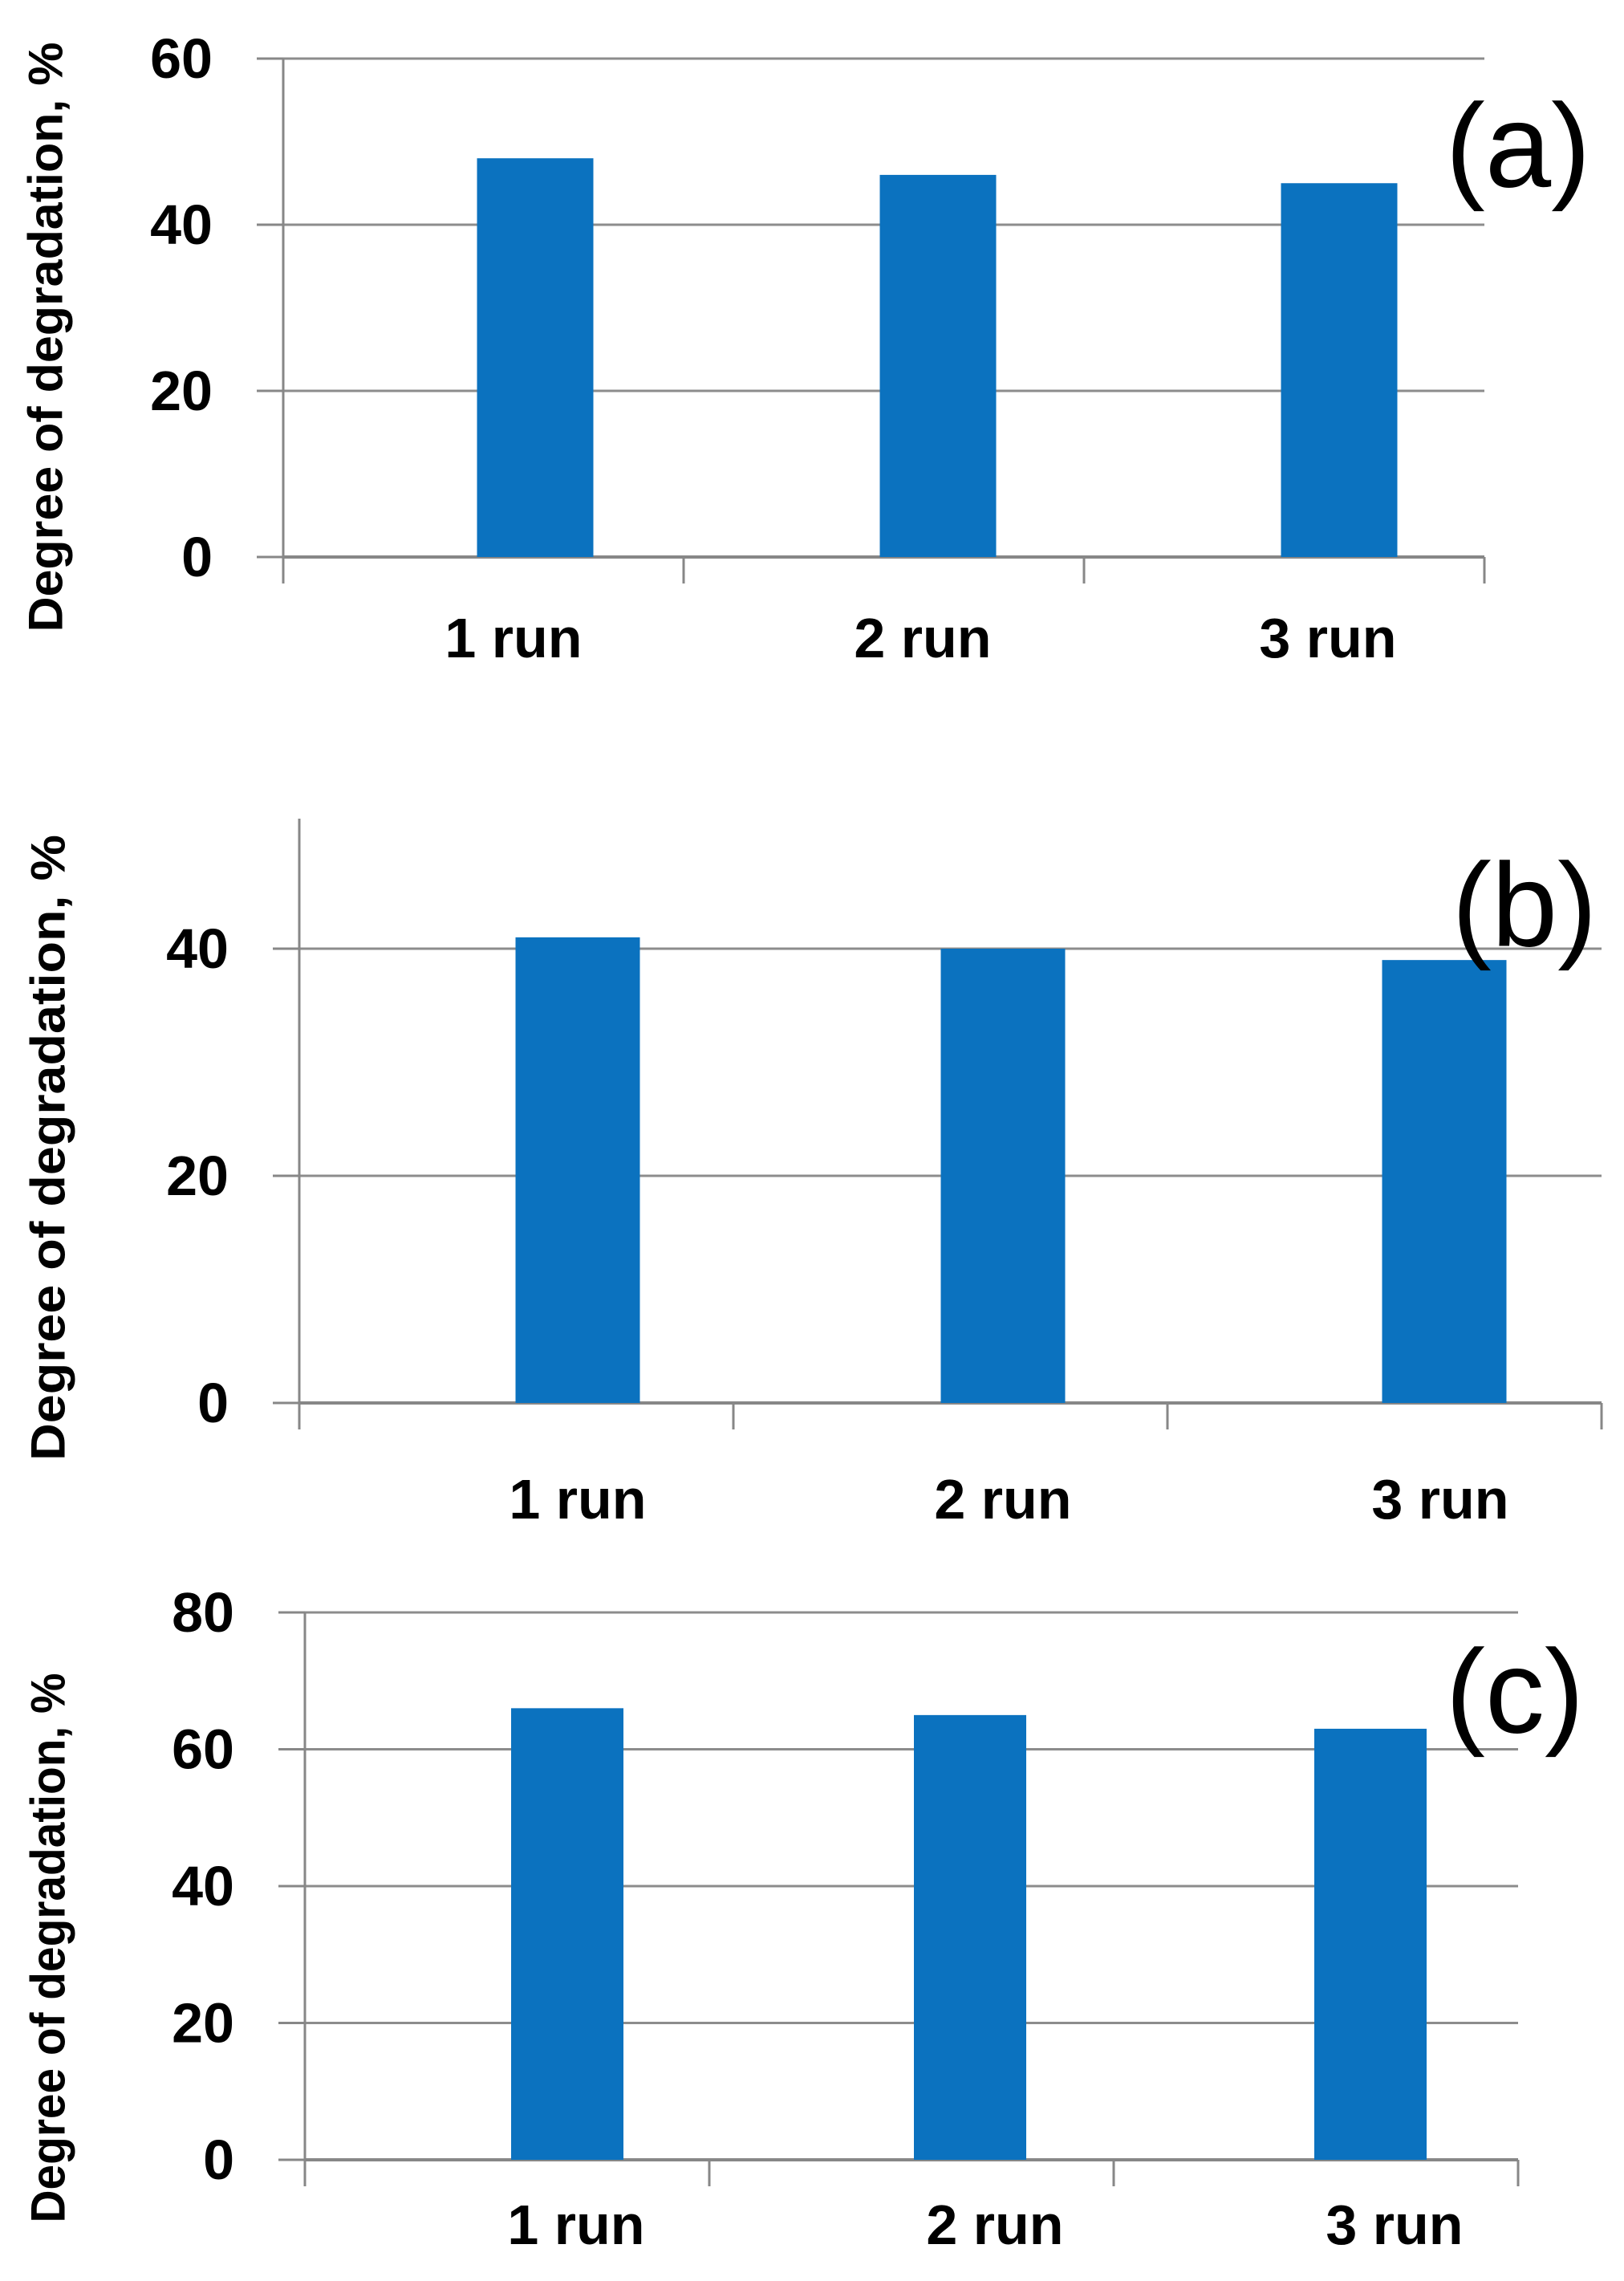 This screenshot has width=1624, height=2281. I want to click on panel-label--b-: (b), so click(1525, 906).